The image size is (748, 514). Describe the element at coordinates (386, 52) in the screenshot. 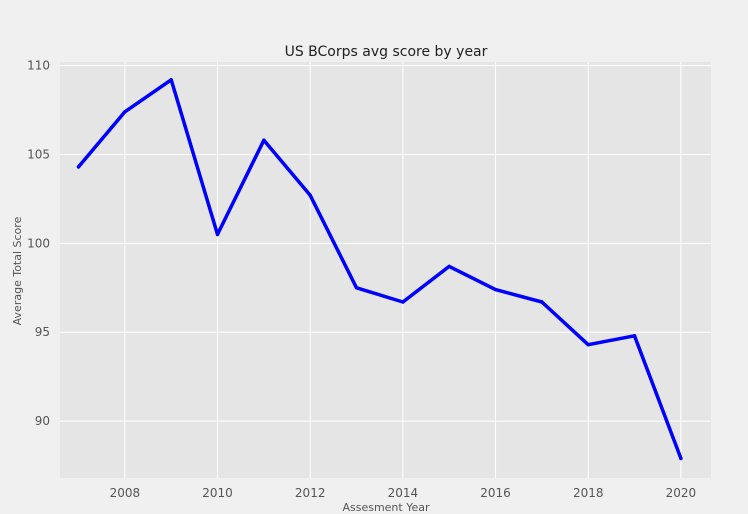

I see `chart-title: US BCorps avg score by year` at that location.